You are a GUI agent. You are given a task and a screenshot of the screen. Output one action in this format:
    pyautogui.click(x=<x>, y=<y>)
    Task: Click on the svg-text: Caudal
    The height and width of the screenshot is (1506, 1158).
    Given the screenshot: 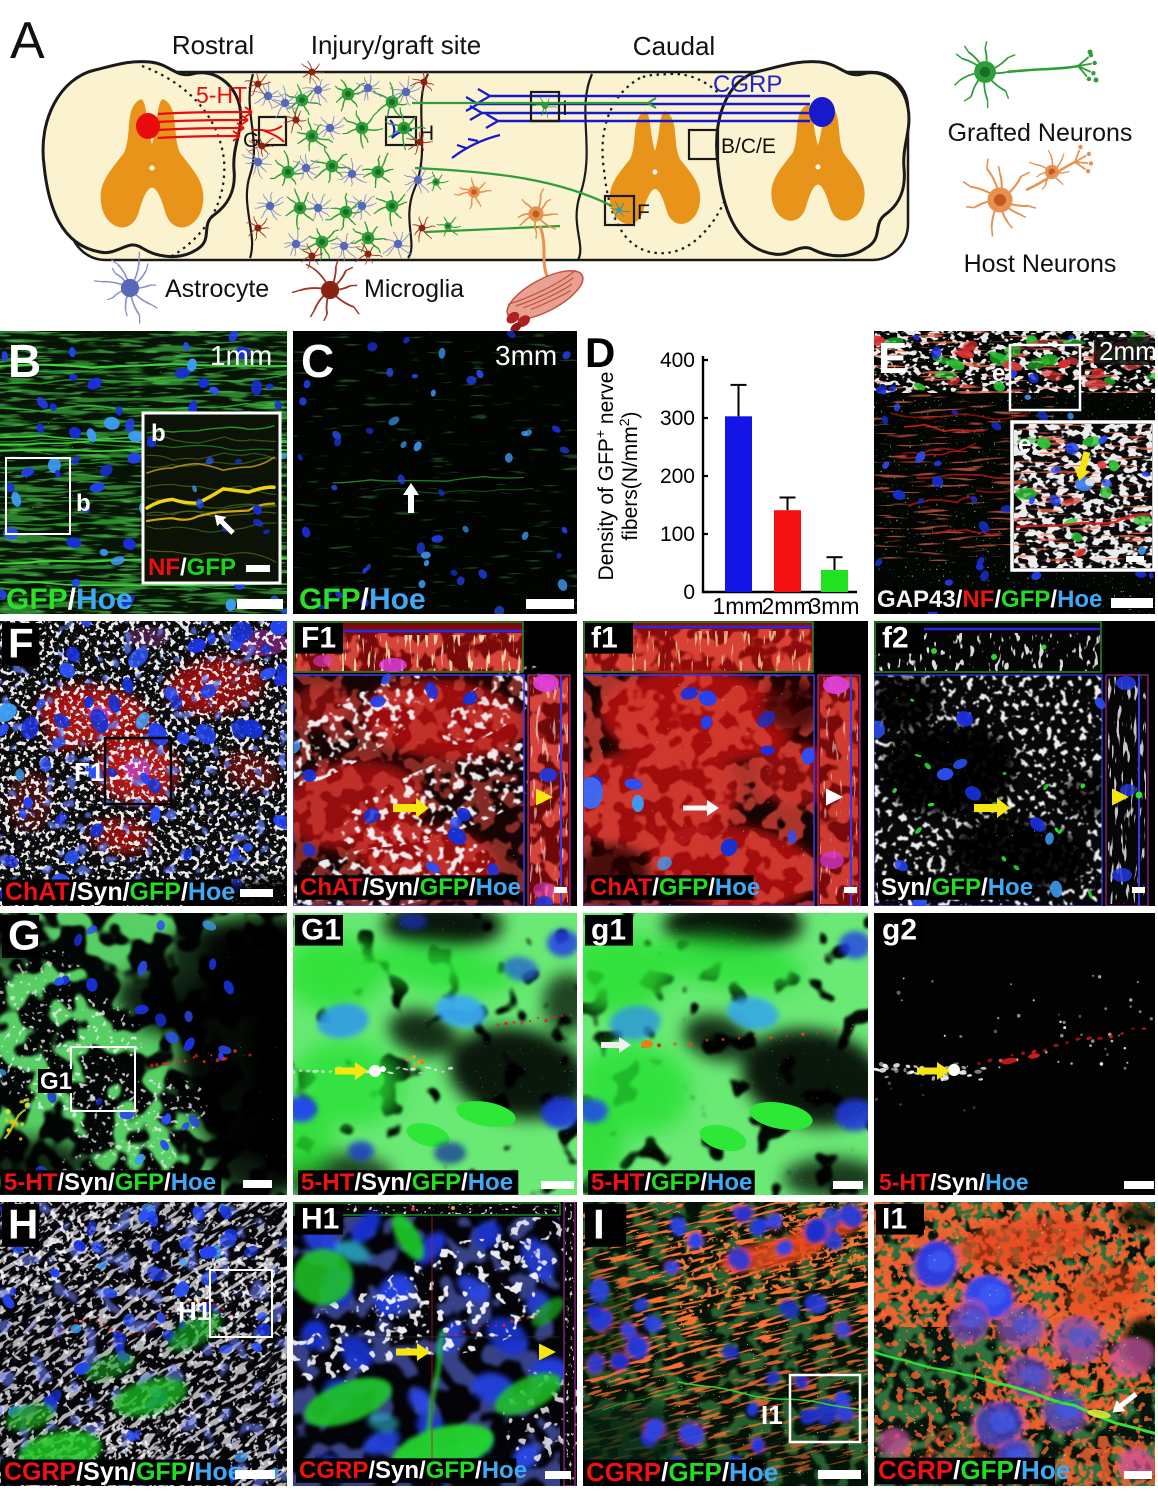 What is the action you would take?
    pyautogui.click(x=674, y=46)
    